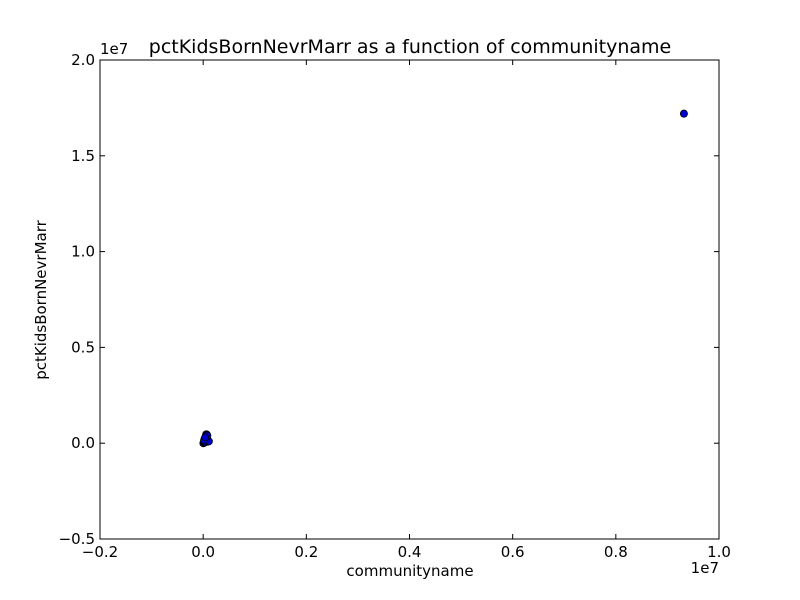  What do you see at coordinates (83, 252) in the screenshot?
I see `y-tick-label: 1.0` at bounding box center [83, 252].